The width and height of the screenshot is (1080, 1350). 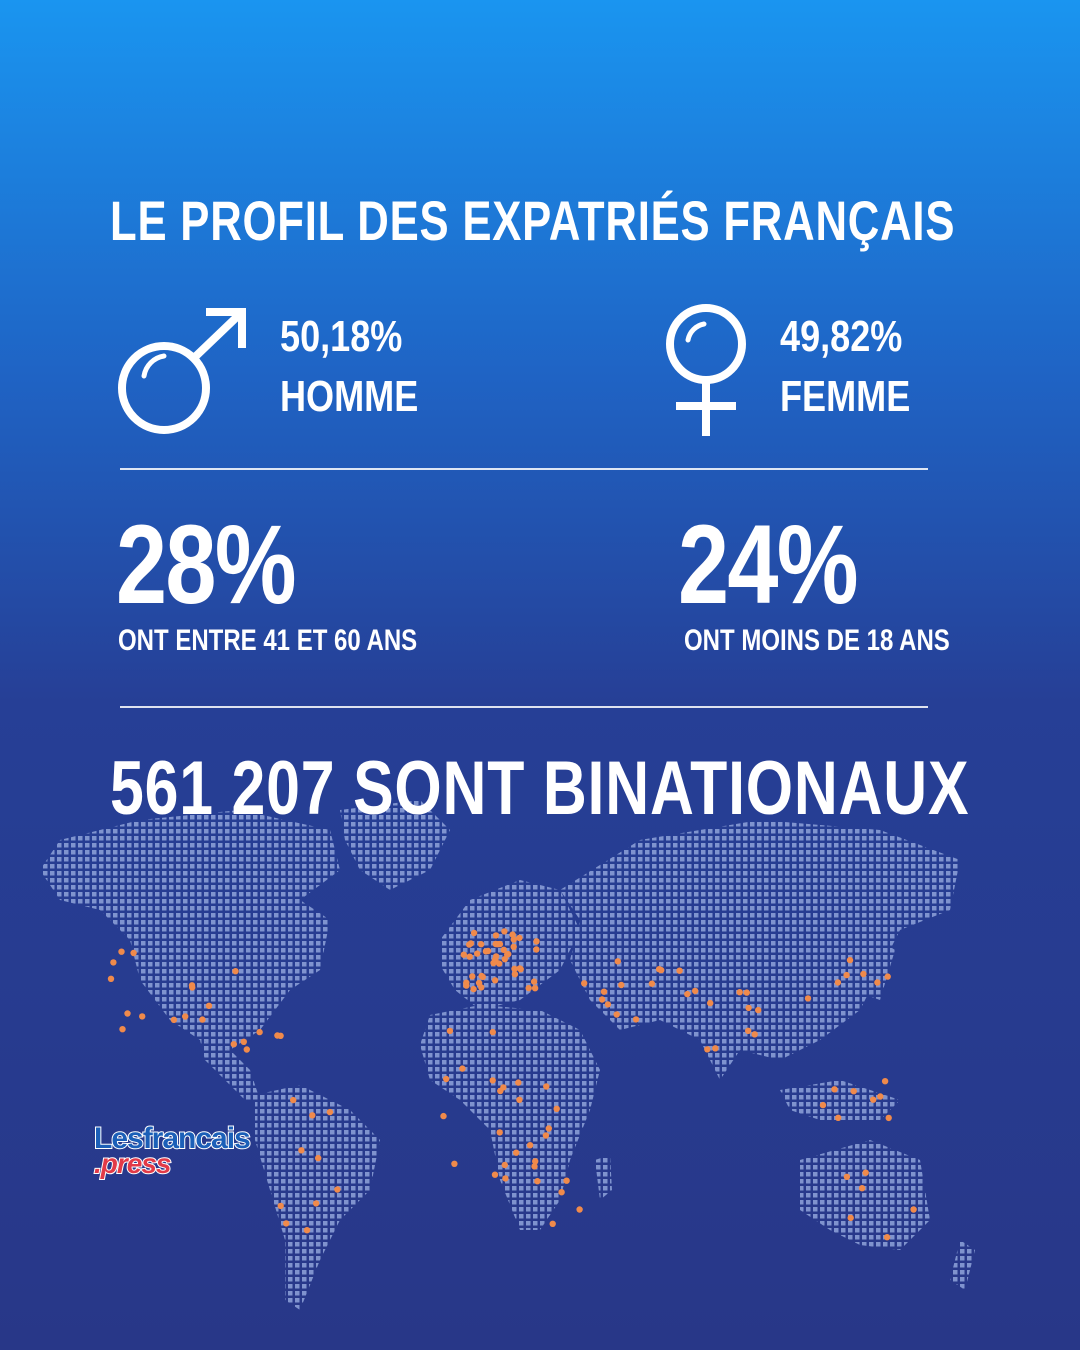 I want to click on male-percent: 50,18%, so click(x=341, y=336).